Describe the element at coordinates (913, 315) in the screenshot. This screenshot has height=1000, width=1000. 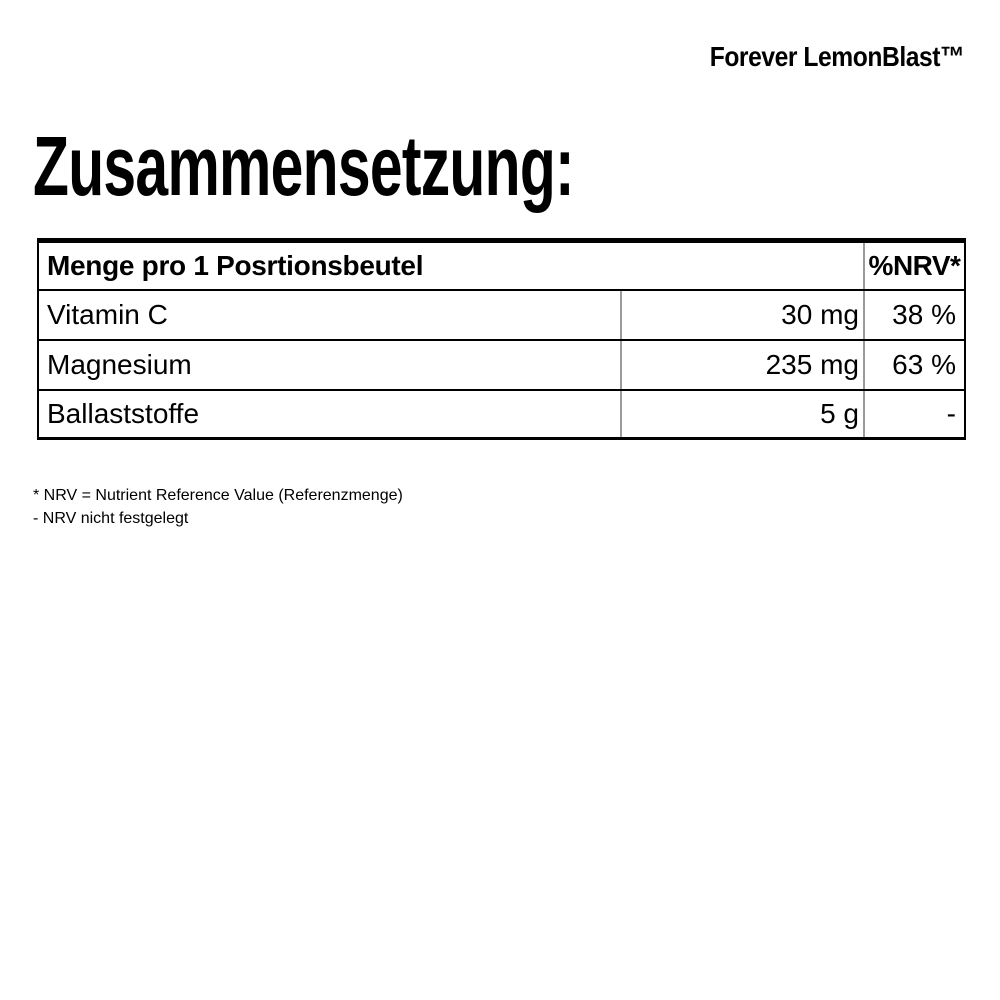
I see `nutrient-nrv: 38 %` at that location.